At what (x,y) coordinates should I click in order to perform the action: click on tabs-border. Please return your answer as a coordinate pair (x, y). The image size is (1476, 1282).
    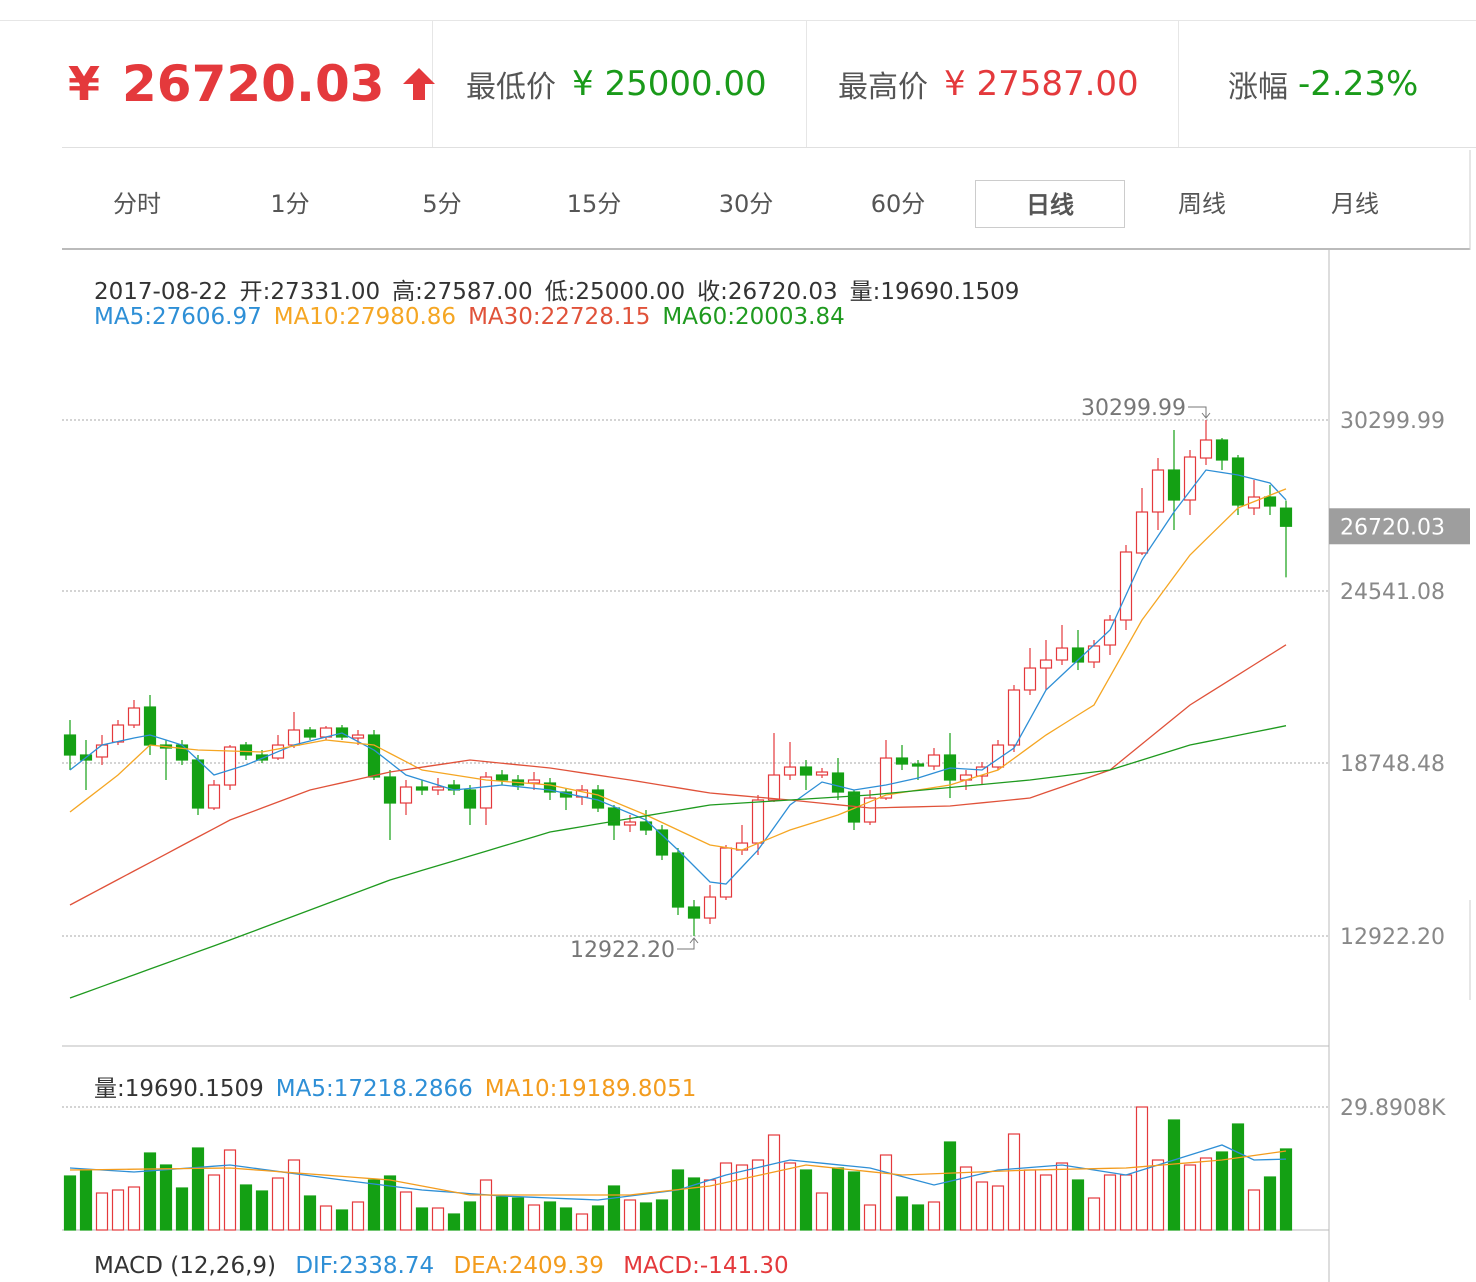
    Looking at the image, I should click on (766, 249).